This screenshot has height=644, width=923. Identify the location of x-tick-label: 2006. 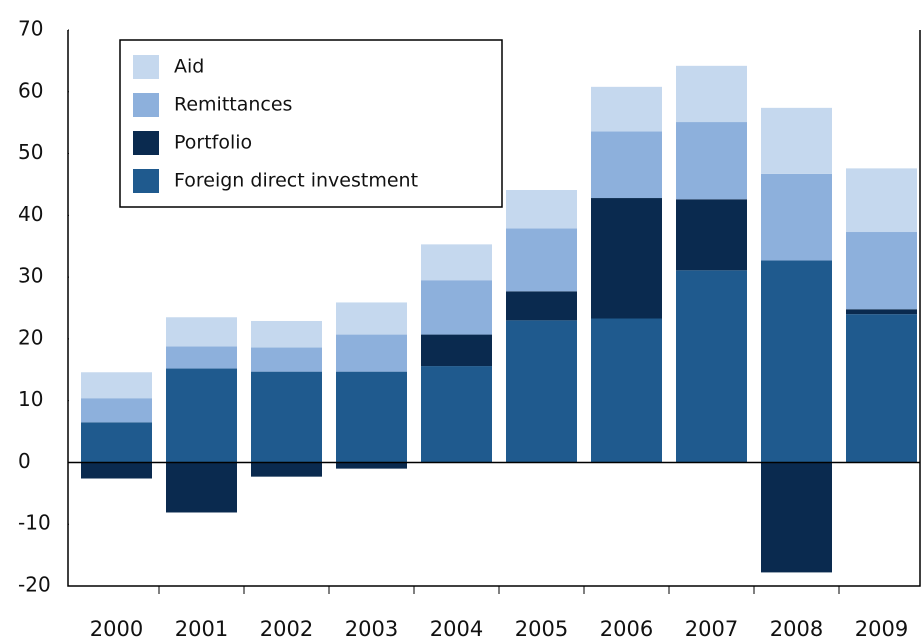
(626, 629).